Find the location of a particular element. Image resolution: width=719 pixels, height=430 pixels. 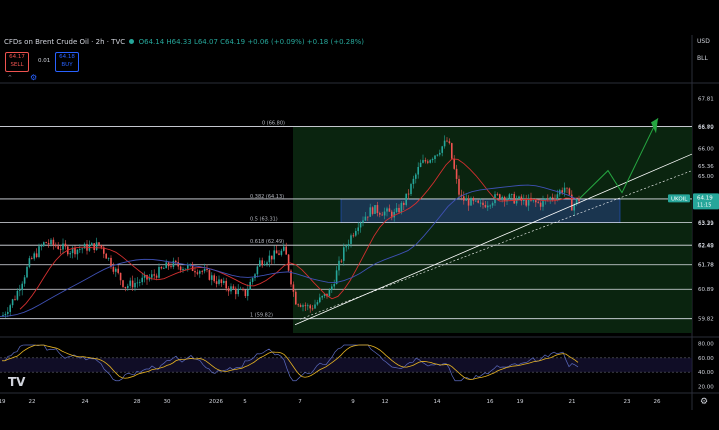

collapse-chevron-icon: ⌃ is located at coordinates (10, 78).